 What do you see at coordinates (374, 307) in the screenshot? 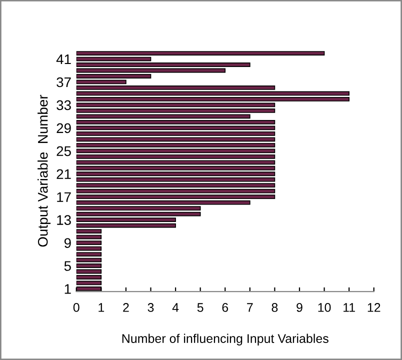
I see `x-tick-label: 12` at bounding box center [374, 307].